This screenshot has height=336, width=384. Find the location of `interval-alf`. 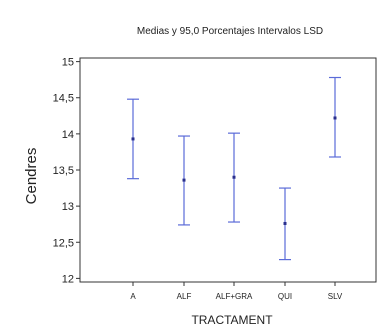

interval-alf is located at coordinates (184, 180).